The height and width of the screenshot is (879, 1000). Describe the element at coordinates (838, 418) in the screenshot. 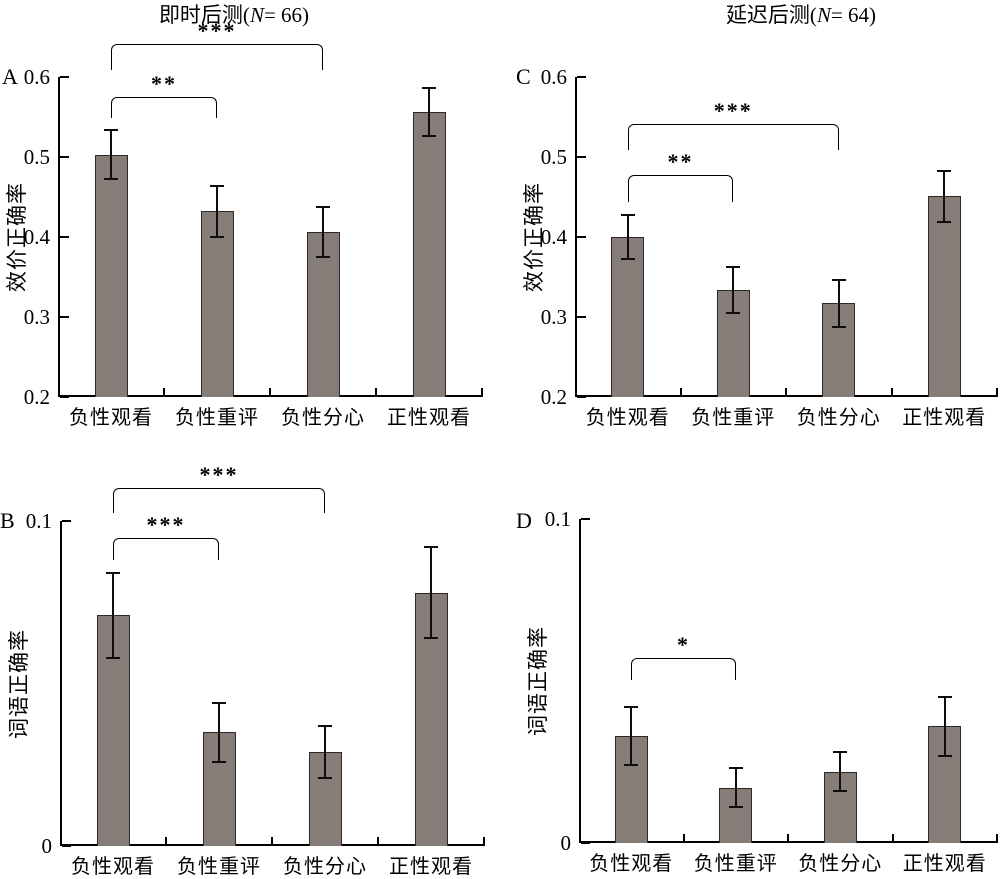

I see `panel-c-category-label-3: 负性分心` at that location.